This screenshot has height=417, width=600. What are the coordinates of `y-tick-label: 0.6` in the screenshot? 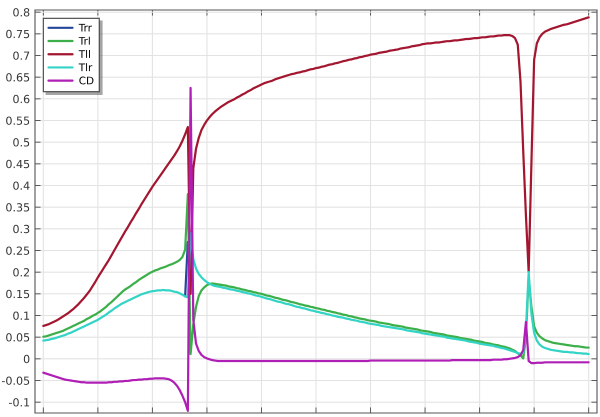 It's located at (21, 99).